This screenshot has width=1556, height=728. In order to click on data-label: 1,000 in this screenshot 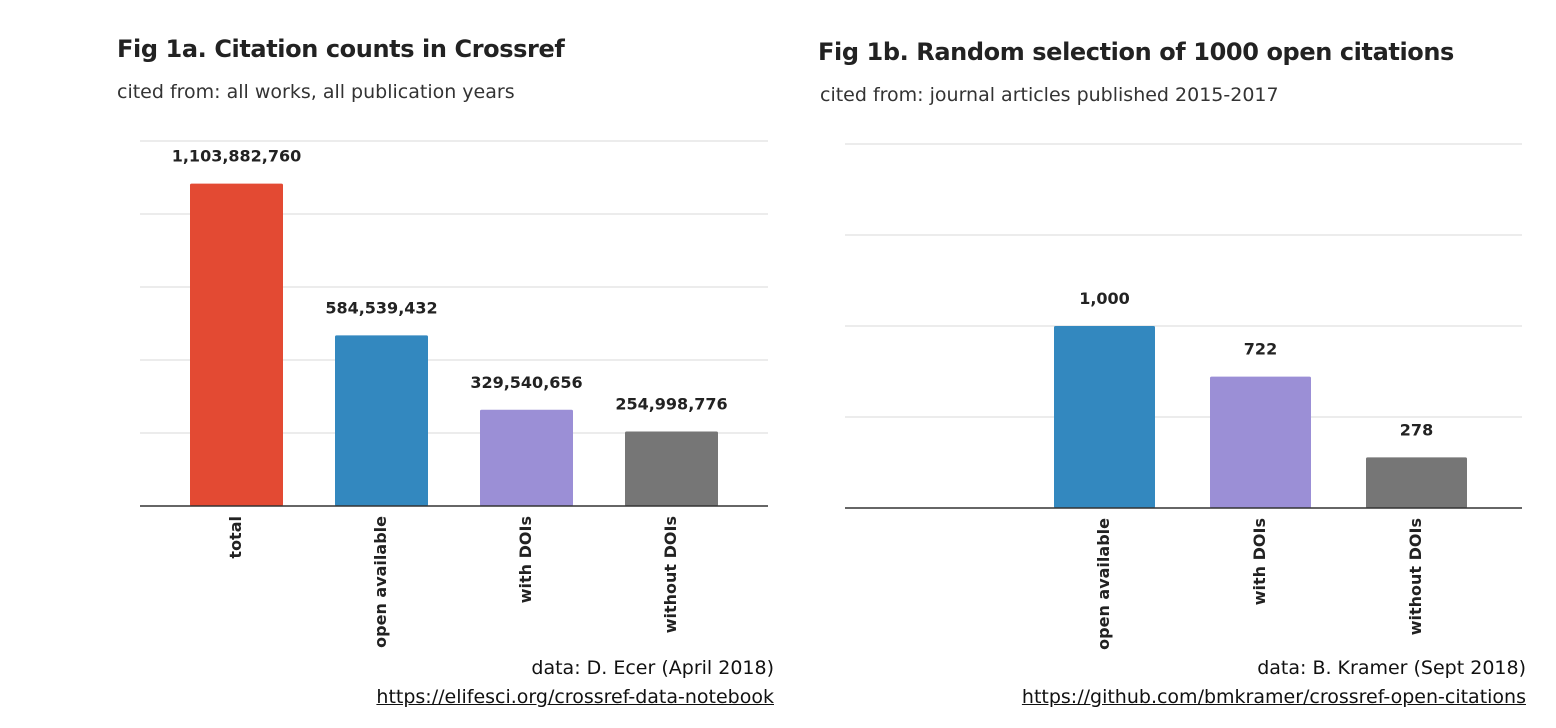, I will do `click(1104, 298)`.